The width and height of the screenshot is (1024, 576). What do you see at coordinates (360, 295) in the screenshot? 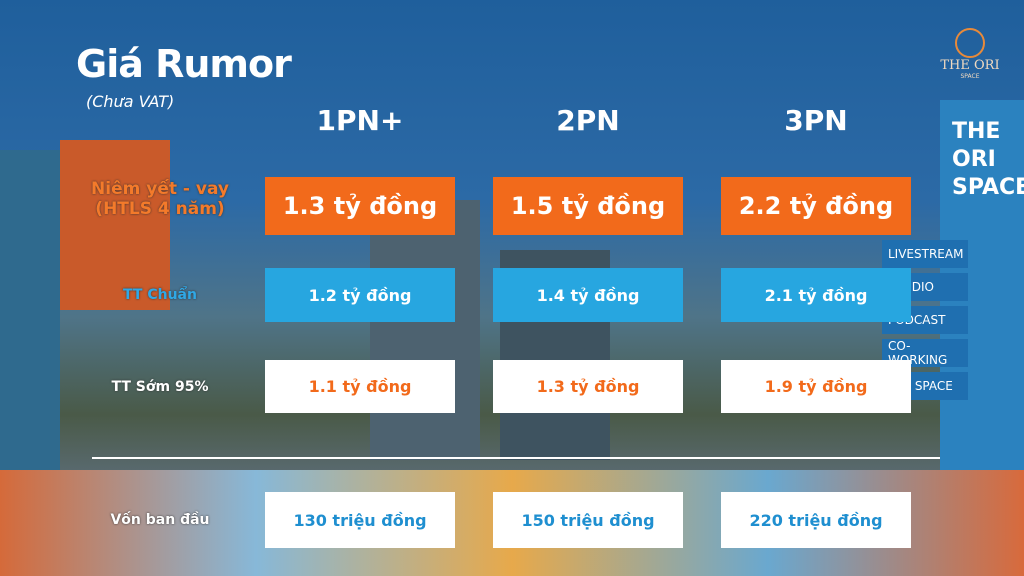
I see `price-cell: 1.2 tỷ đồng` at bounding box center [360, 295].